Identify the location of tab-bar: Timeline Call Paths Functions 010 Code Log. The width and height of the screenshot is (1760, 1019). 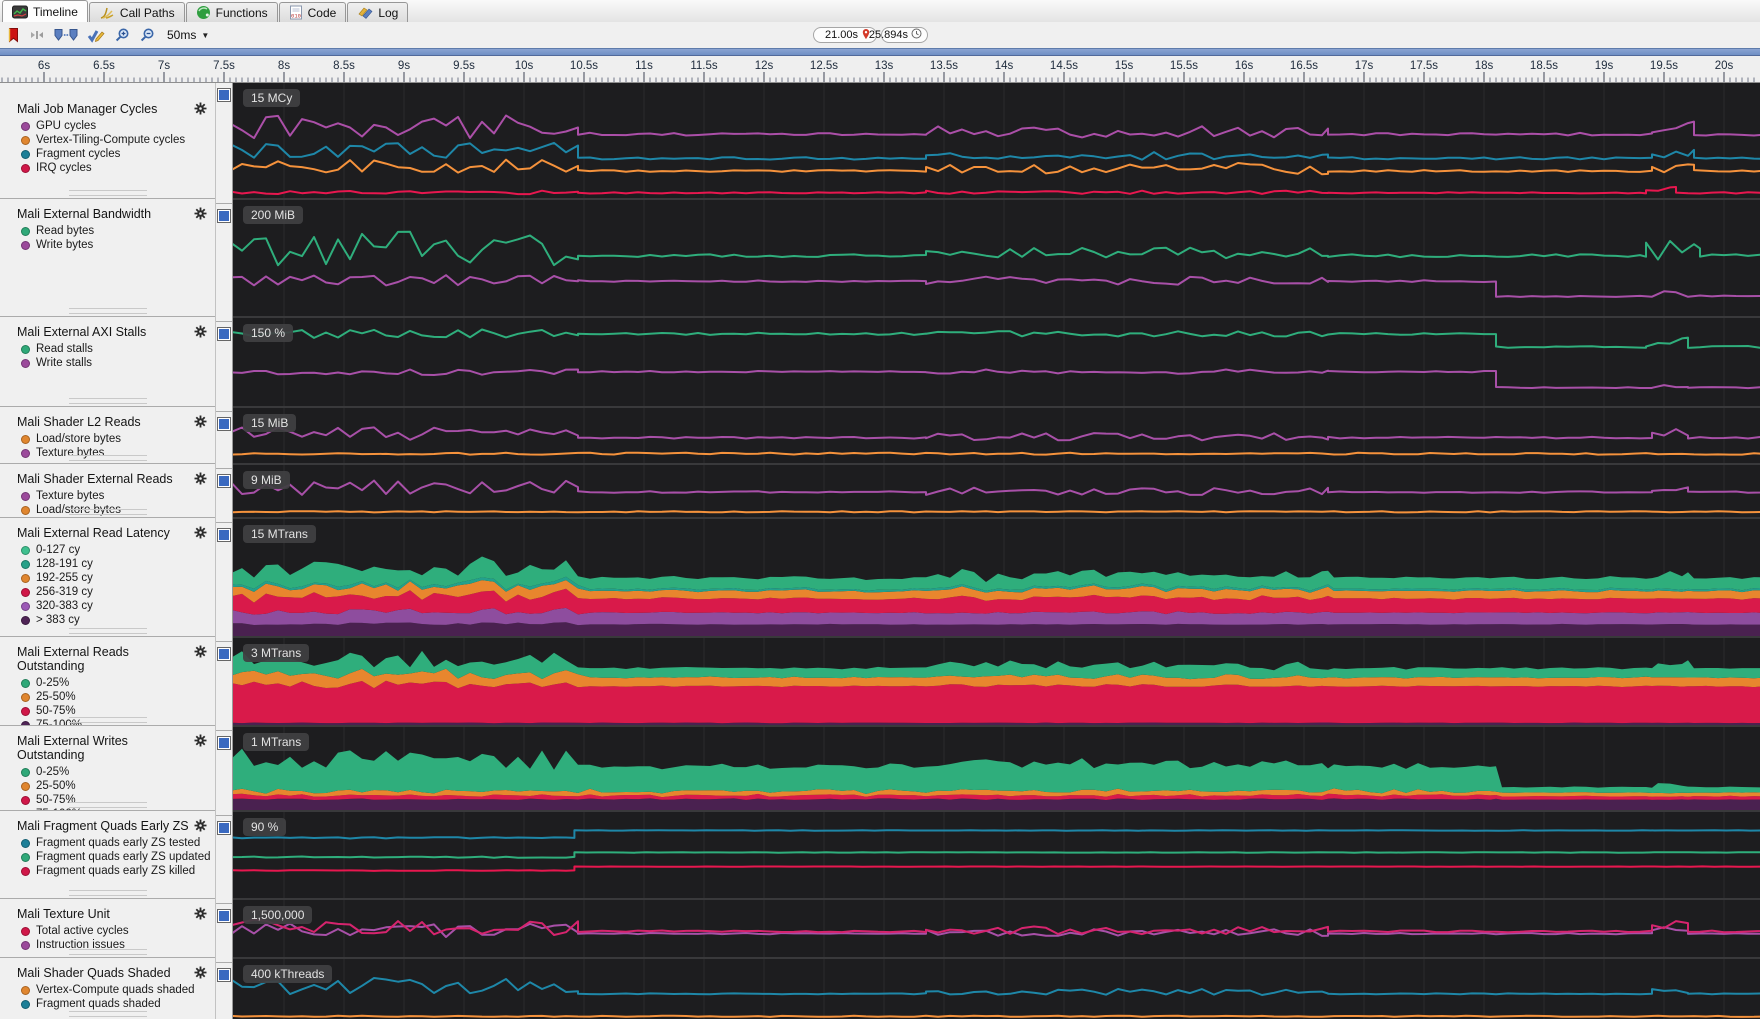
(880, 11).